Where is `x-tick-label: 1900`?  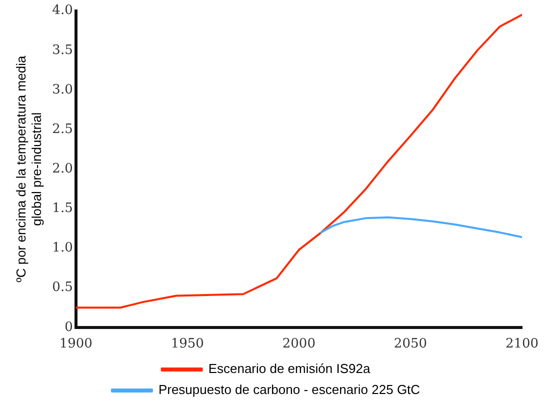
x-tick-label: 1900 is located at coordinates (75, 344).